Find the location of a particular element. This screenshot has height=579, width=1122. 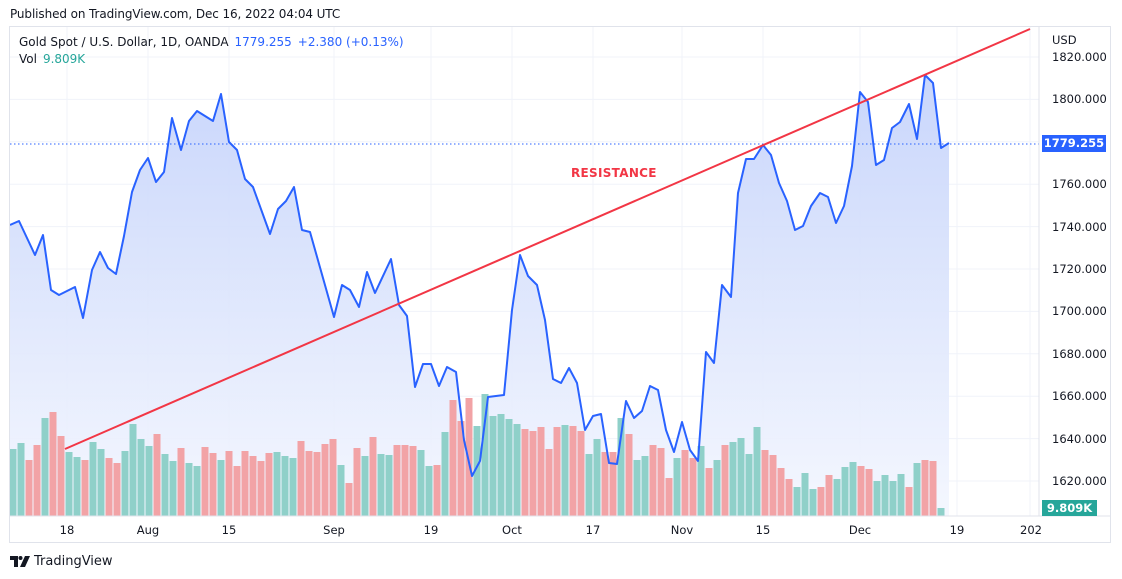

legend-last-price: 1779.255 is located at coordinates (263, 42).